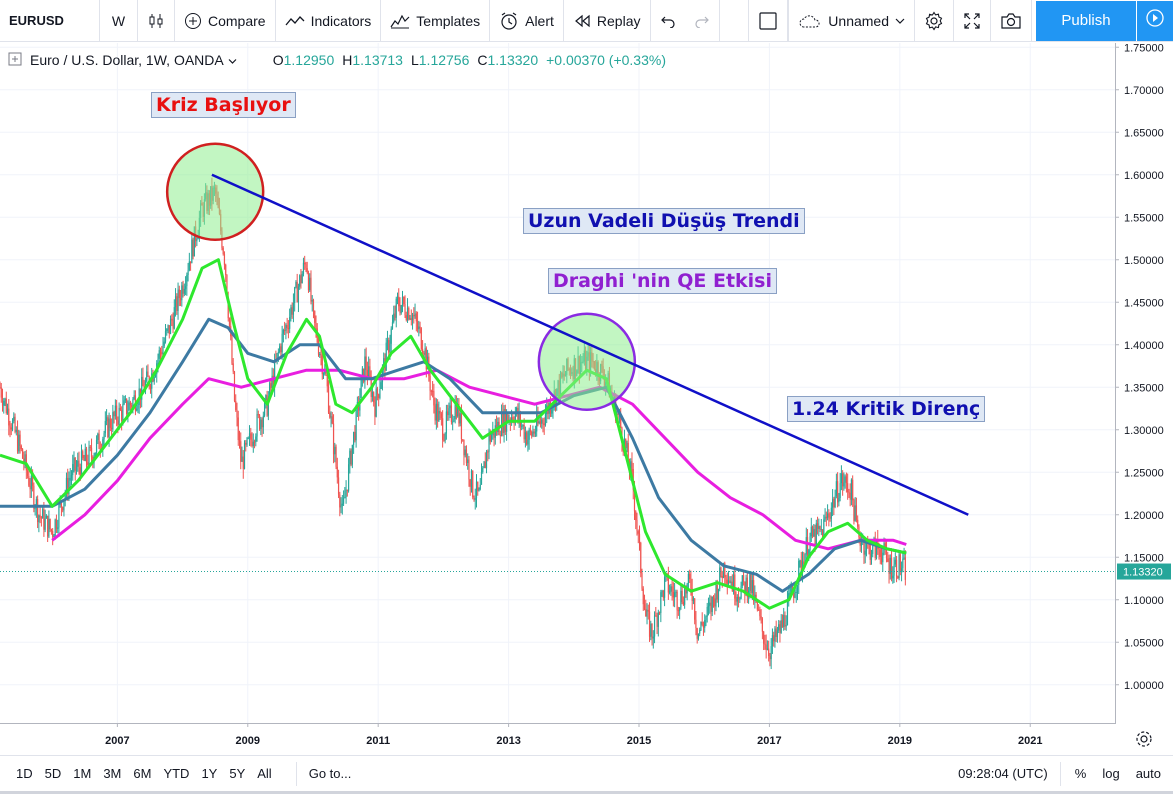  I want to click on legend-expand-icon, so click(15, 60).